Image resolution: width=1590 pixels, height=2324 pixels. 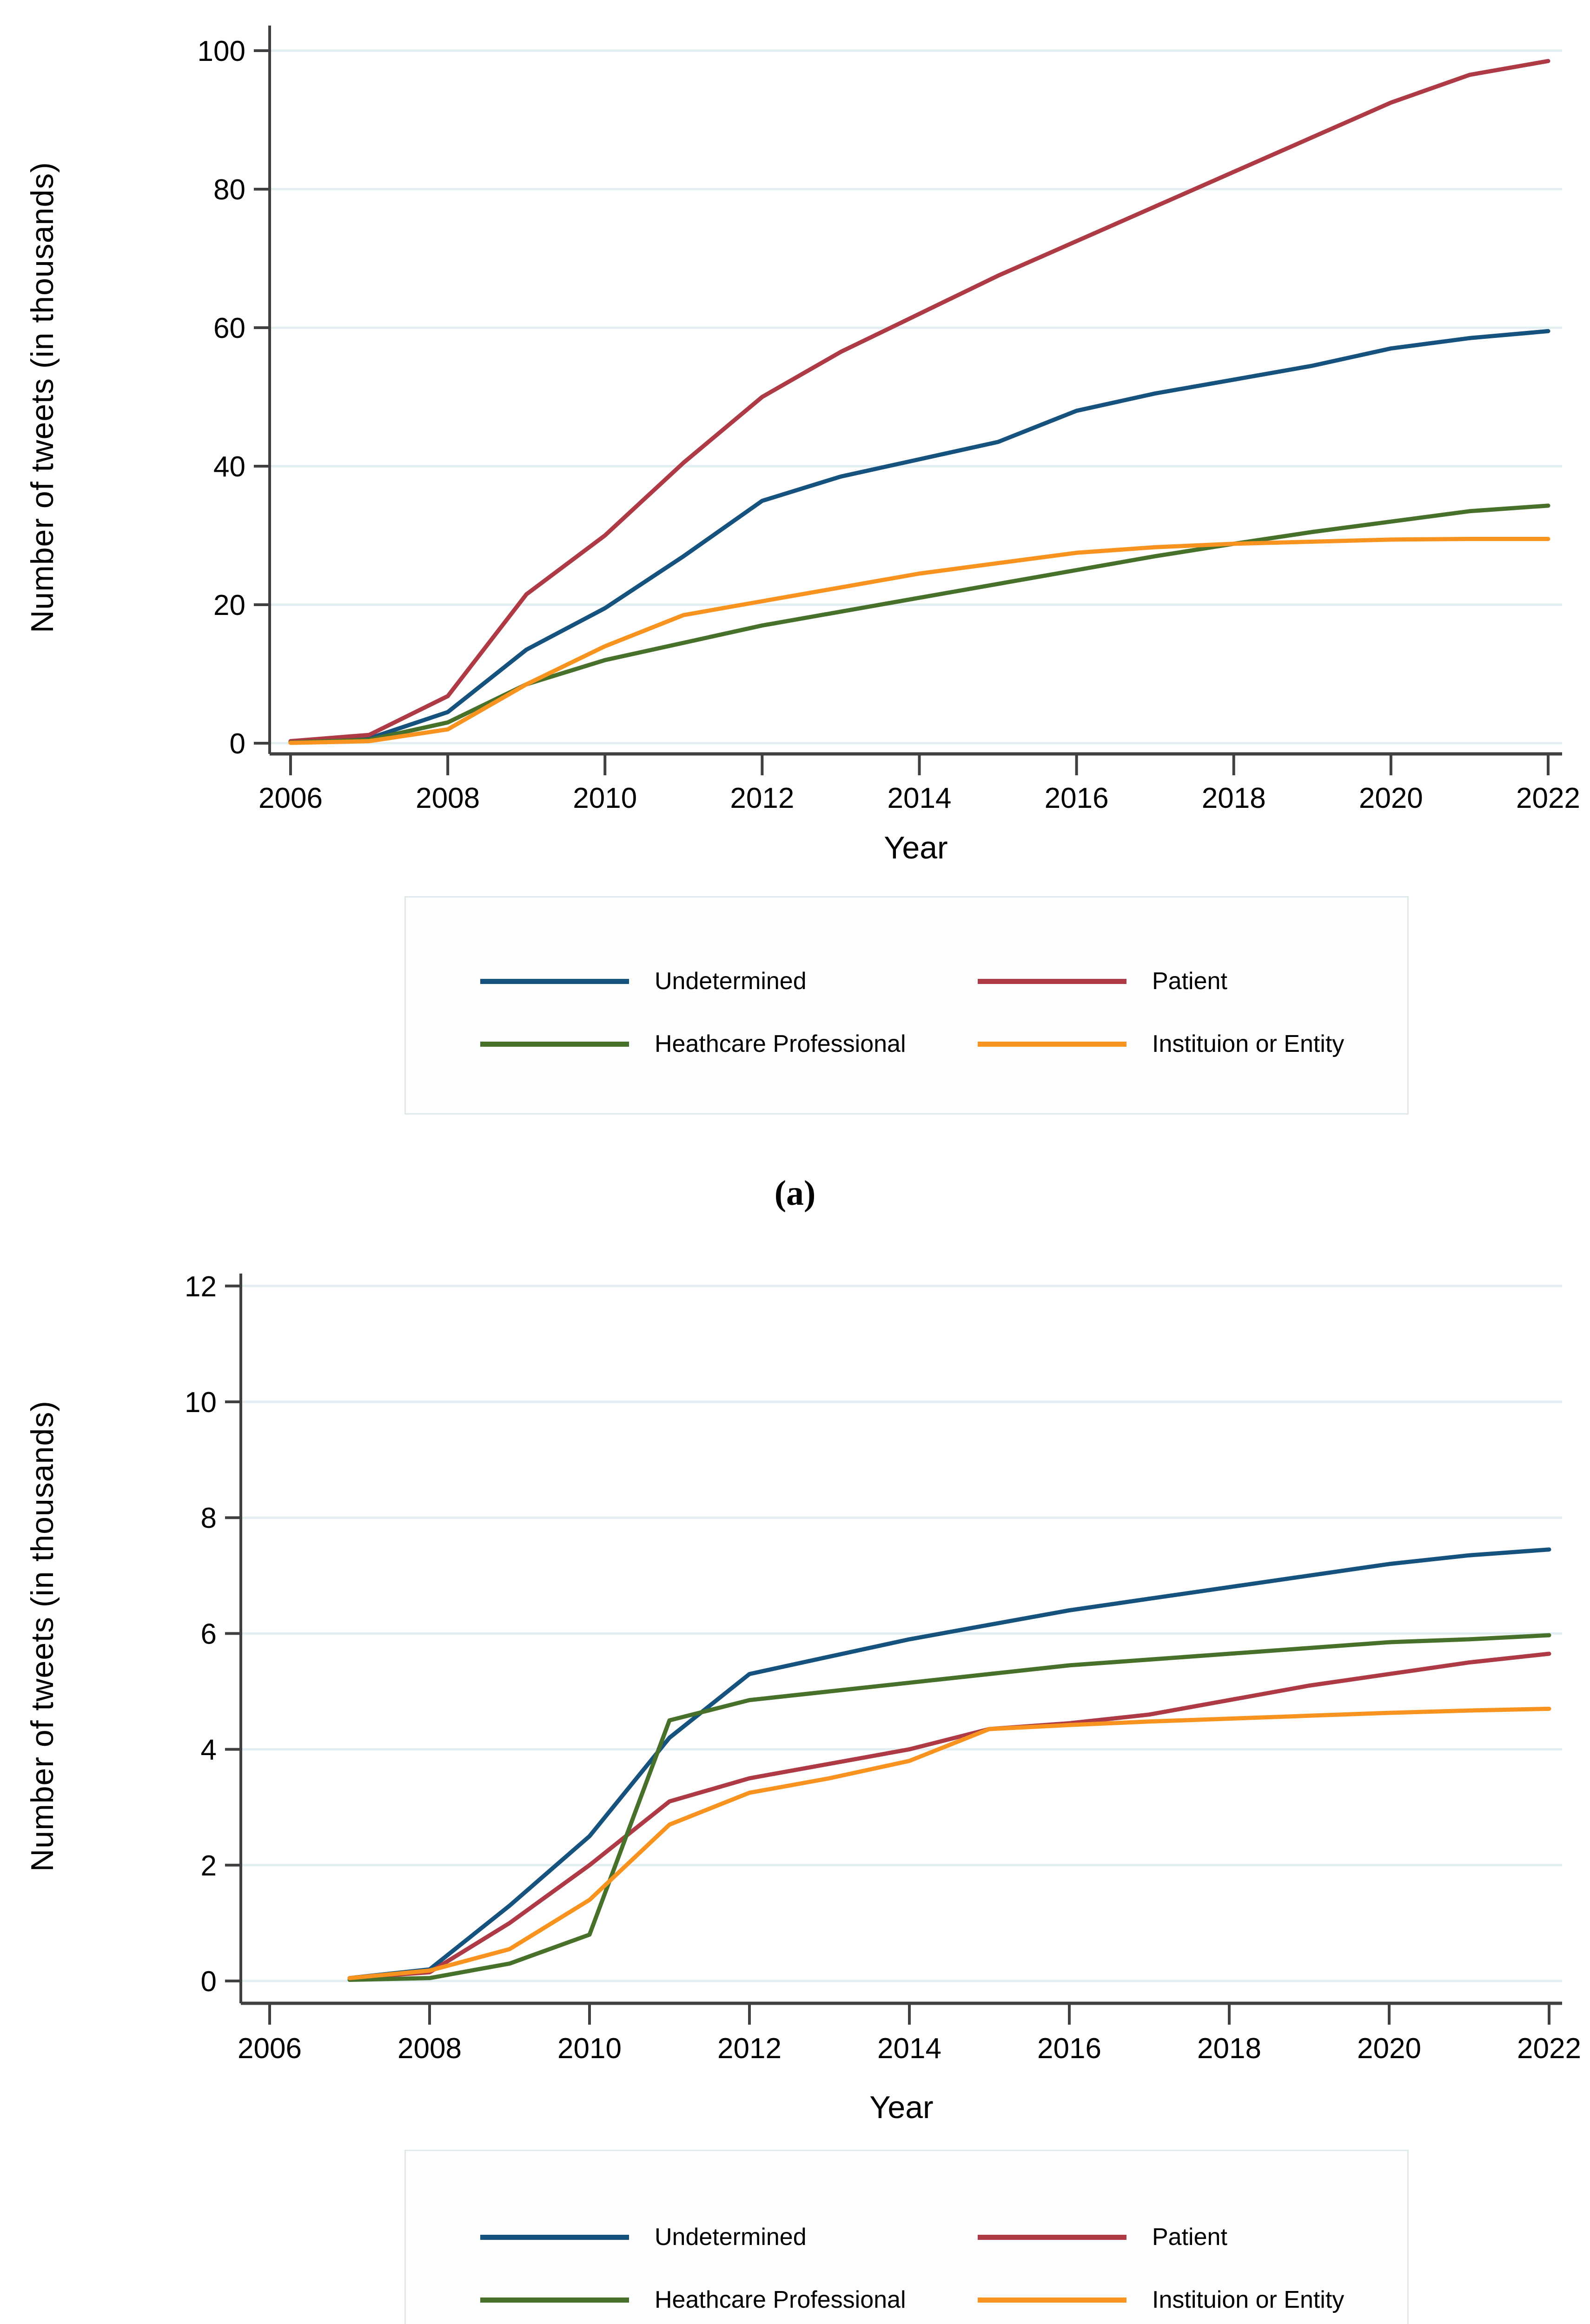 I want to click on svg-text: 2, so click(x=209, y=1866).